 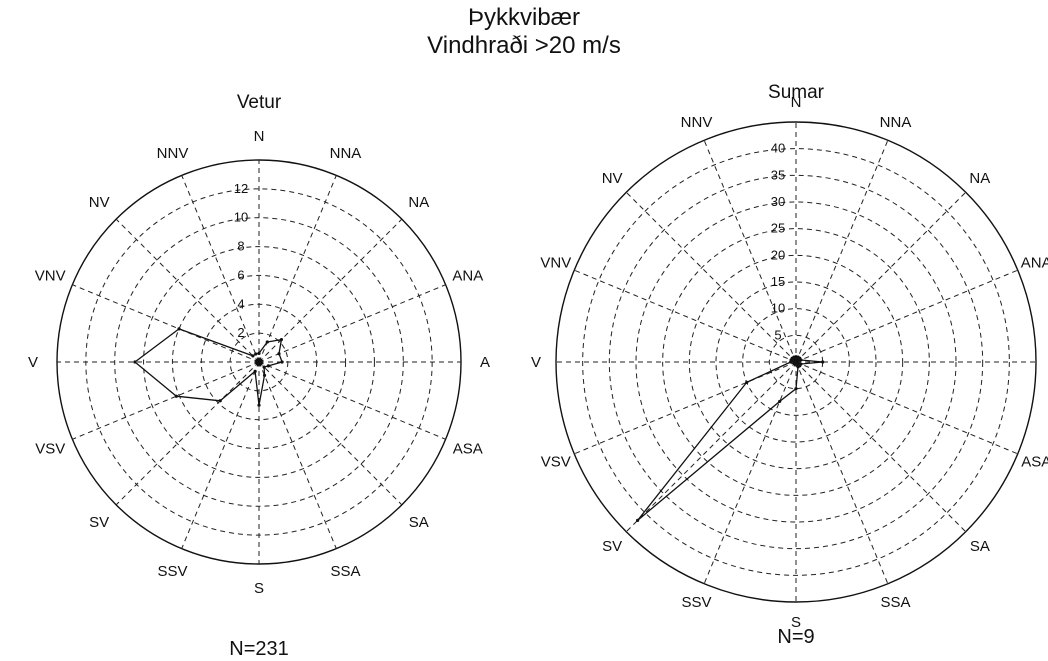 What do you see at coordinates (796, 102) in the screenshot?
I see `direction-label-summer: N` at bounding box center [796, 102].